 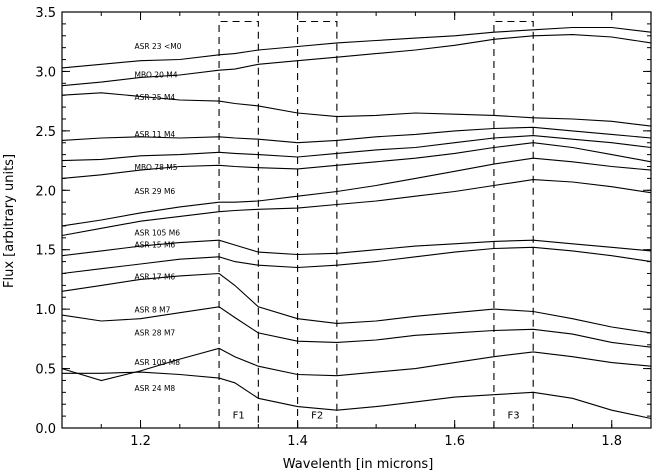 I want to click on series-label: ASR 109 M8, so click(x=158, y=362).